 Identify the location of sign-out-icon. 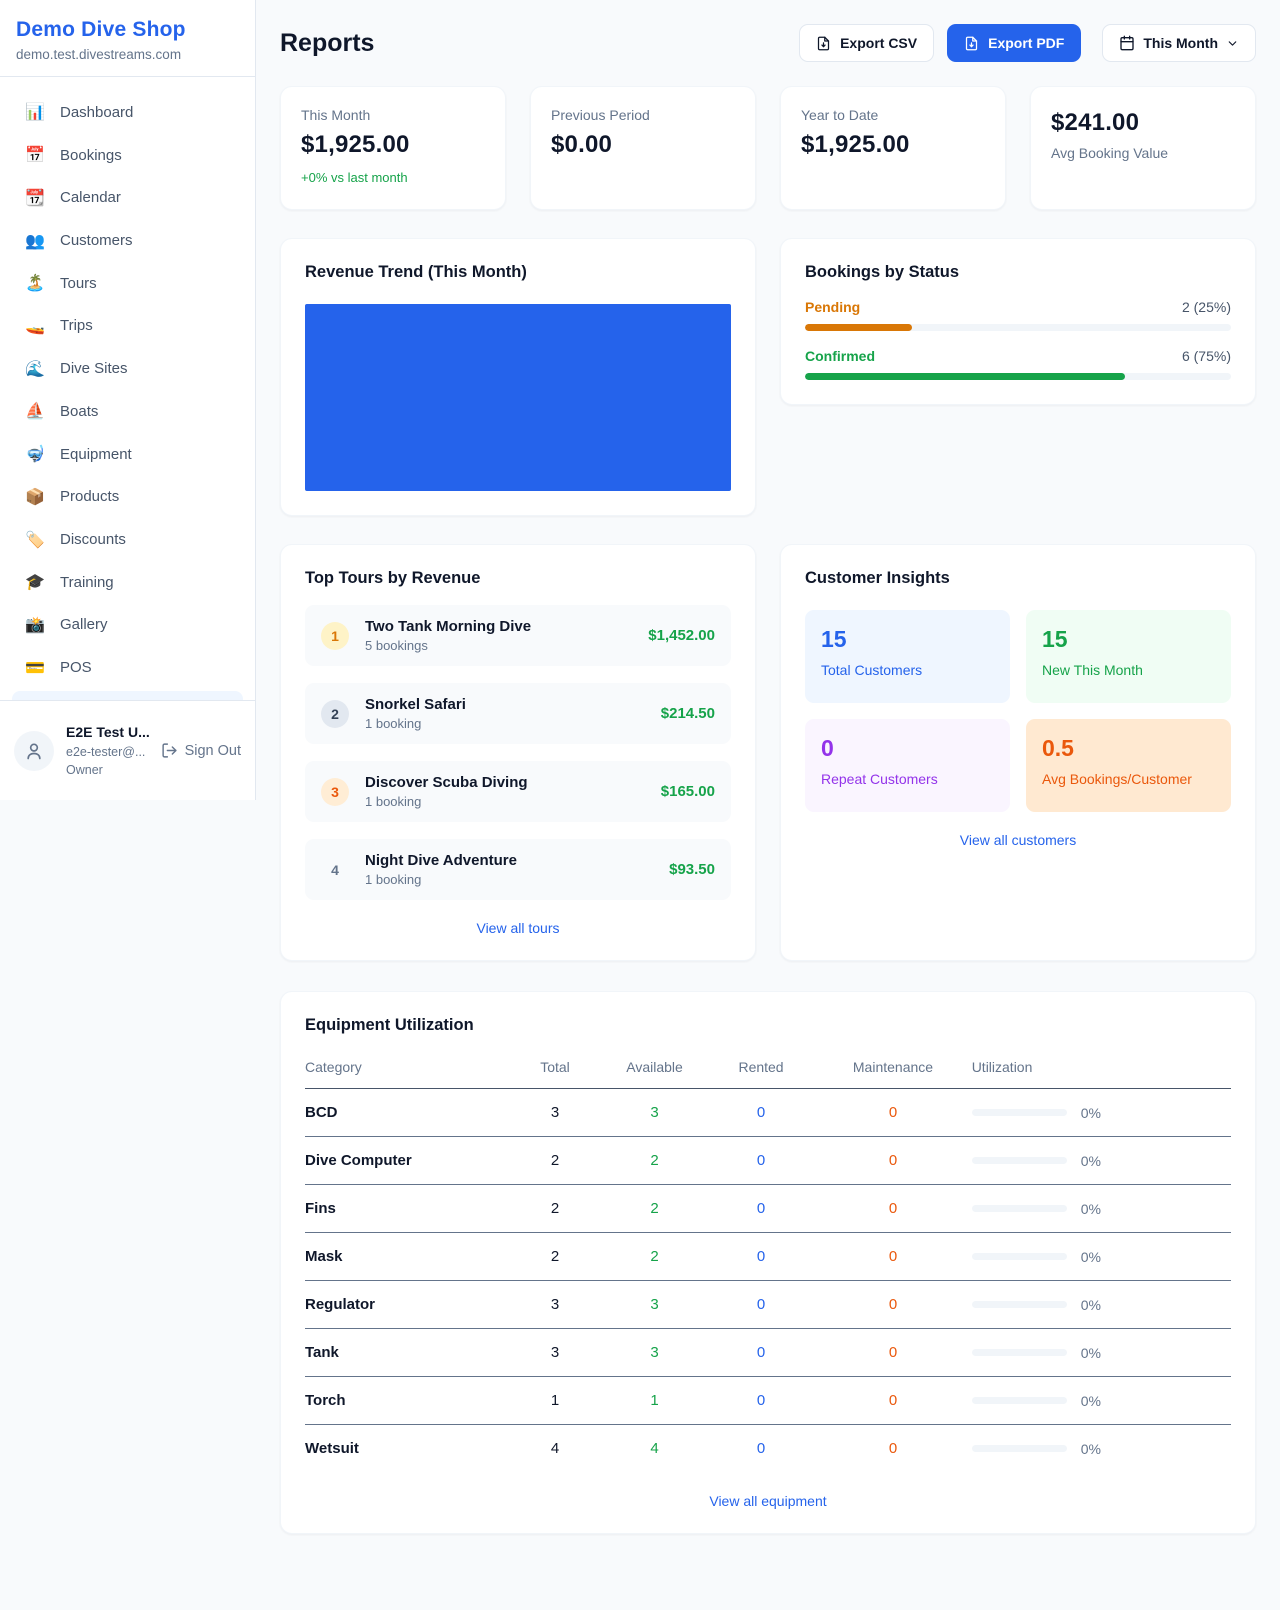
(169, 750).